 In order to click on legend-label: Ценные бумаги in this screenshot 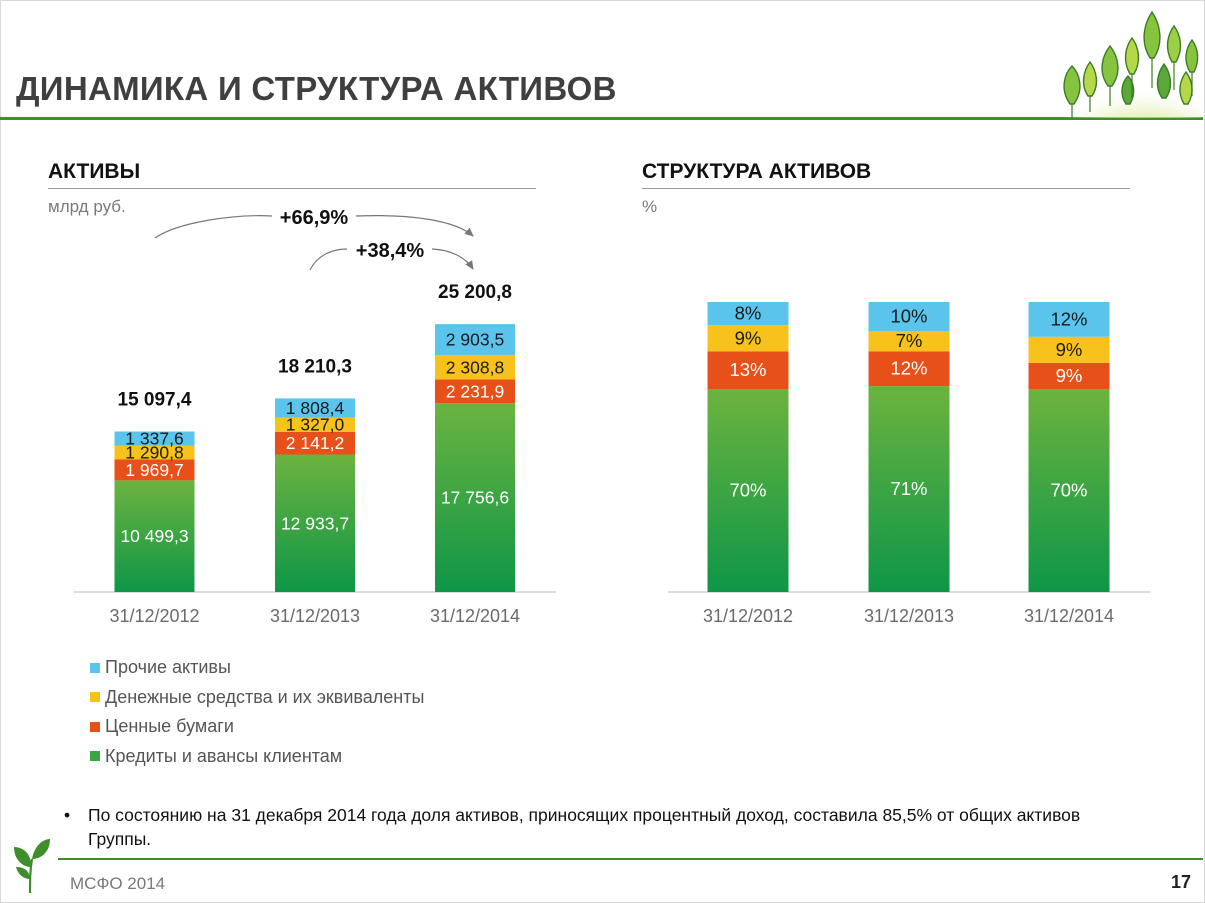, I will do `click(169, 726)`.